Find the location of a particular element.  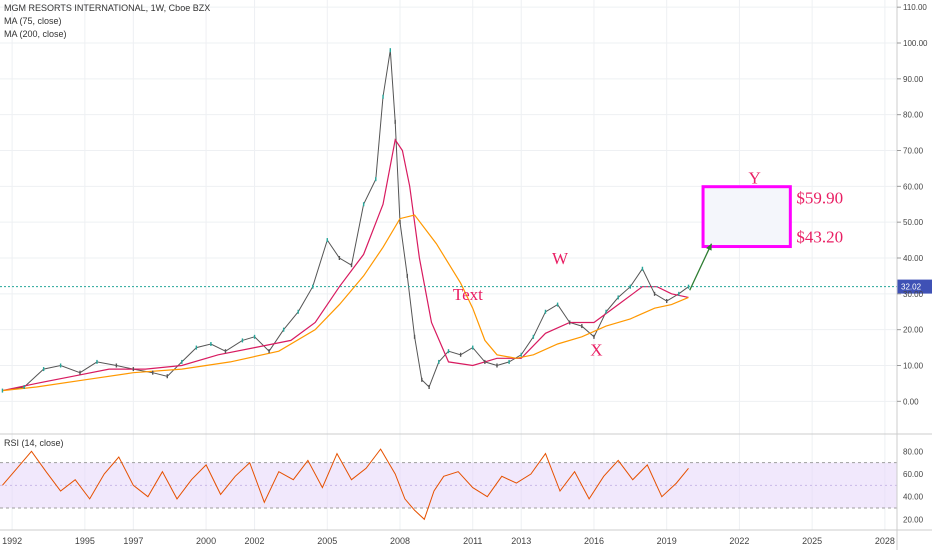

target-arrow is located at coordinates (701, 267).